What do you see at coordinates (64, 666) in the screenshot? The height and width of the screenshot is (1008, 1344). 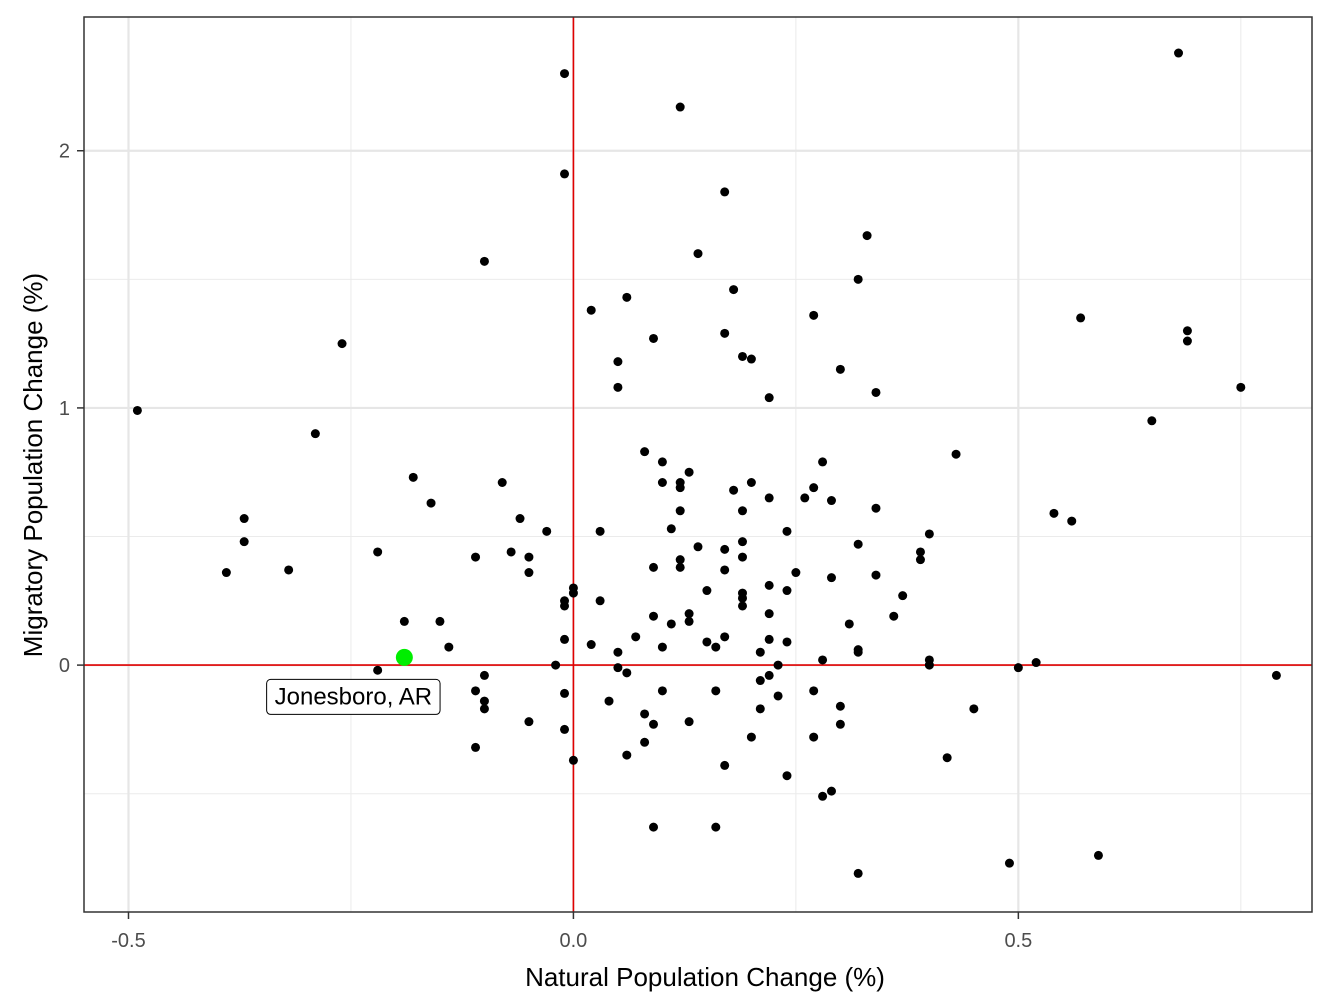 I see `y-tick-label: 0` at bounding box center [64, 666].